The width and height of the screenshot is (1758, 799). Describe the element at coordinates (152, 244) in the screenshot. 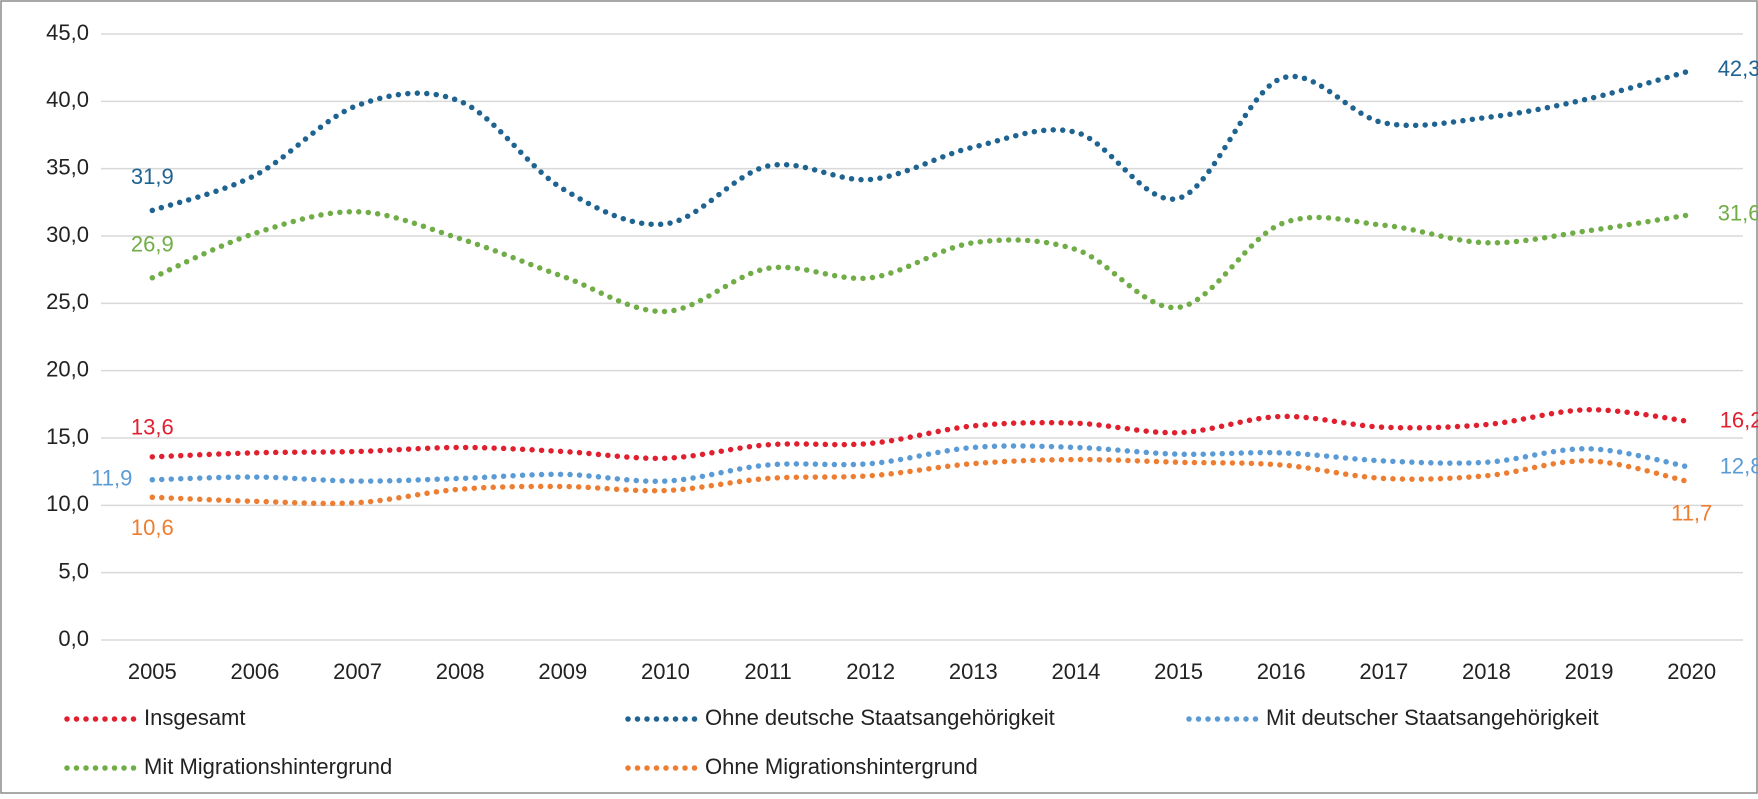

I see `data-label: 26,9` at that location.